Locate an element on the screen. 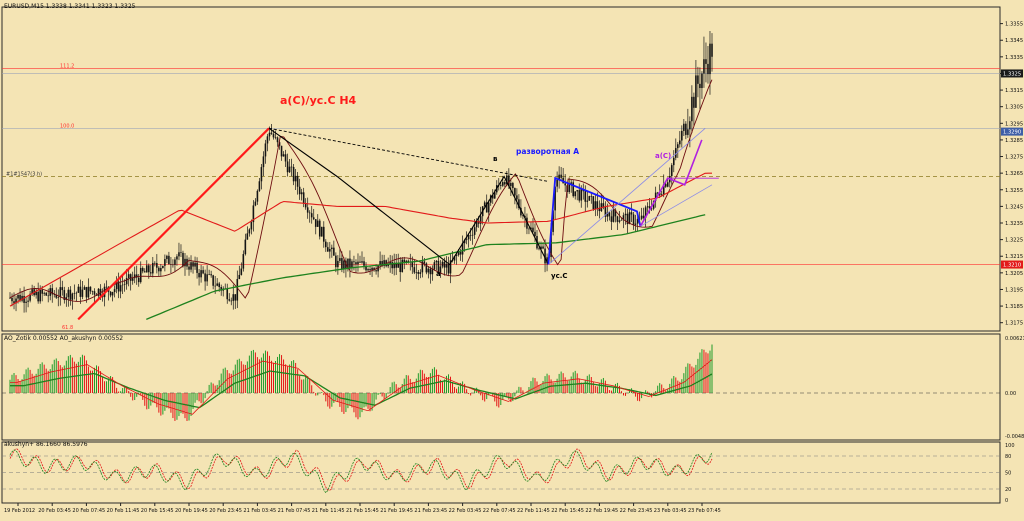 This screenshot has width=1024, height=521. level-red-badge: 1.3210 is located at coordinates (1012, 266).